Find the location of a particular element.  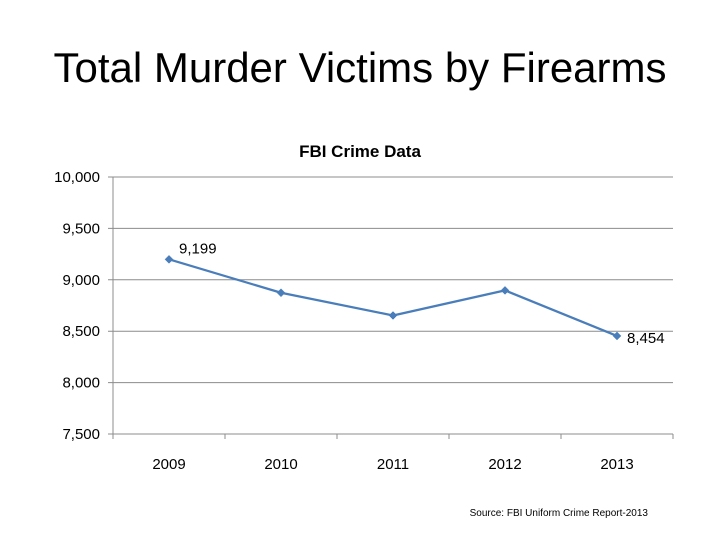

x-tick-label: 2012 is located at coordinates (504, 464).